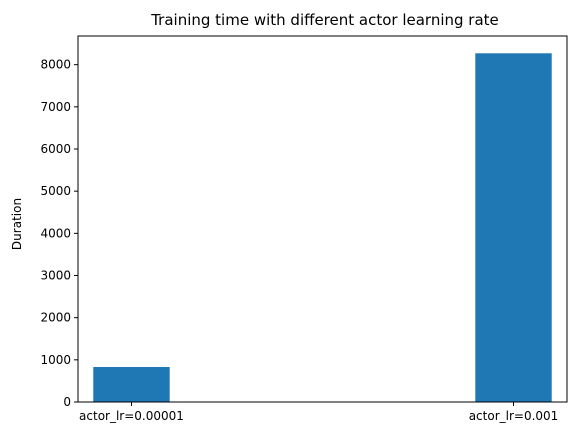  Describe the element at coordinates (55, 233) in the screenshot. I see `y-tick-label-4000: 4000` at that location.